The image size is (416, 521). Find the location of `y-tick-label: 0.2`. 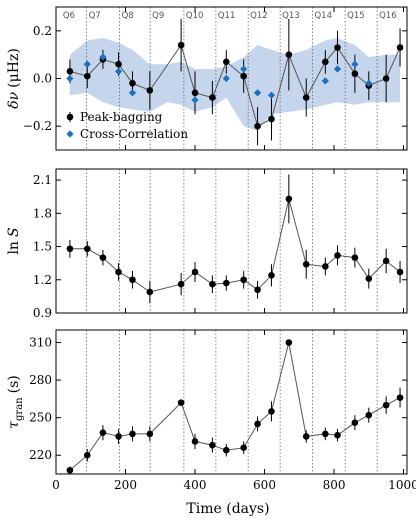

y-tick-label: 0.2 is located at coordinates (42, 31).